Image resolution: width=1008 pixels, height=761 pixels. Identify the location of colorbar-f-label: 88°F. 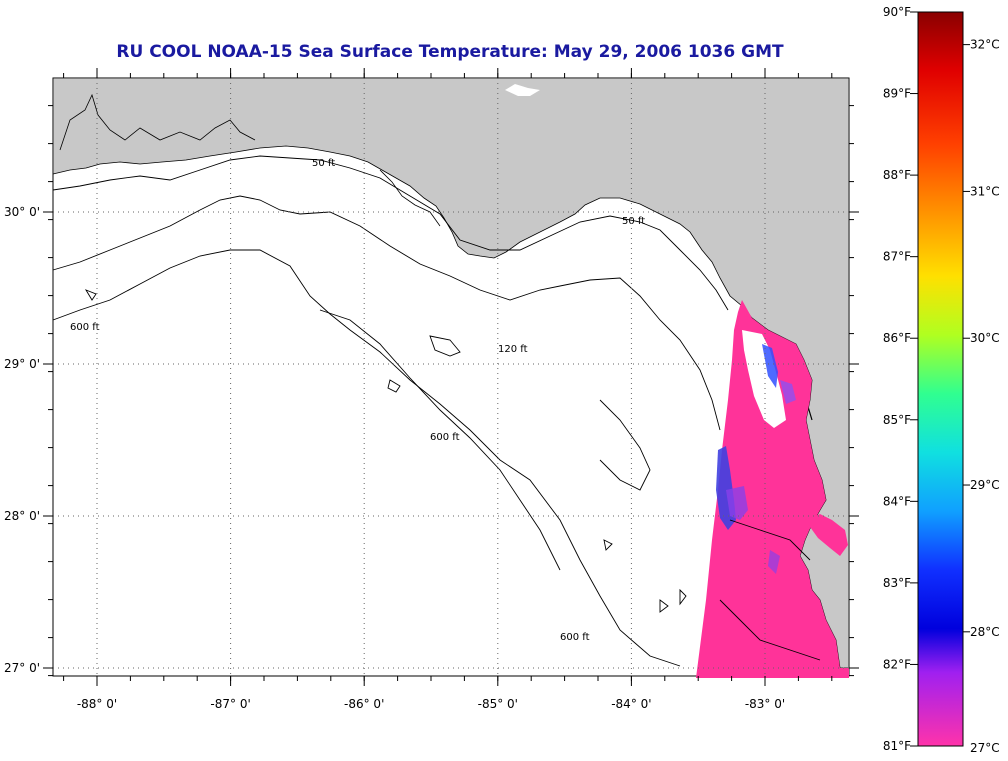
(897, 175).